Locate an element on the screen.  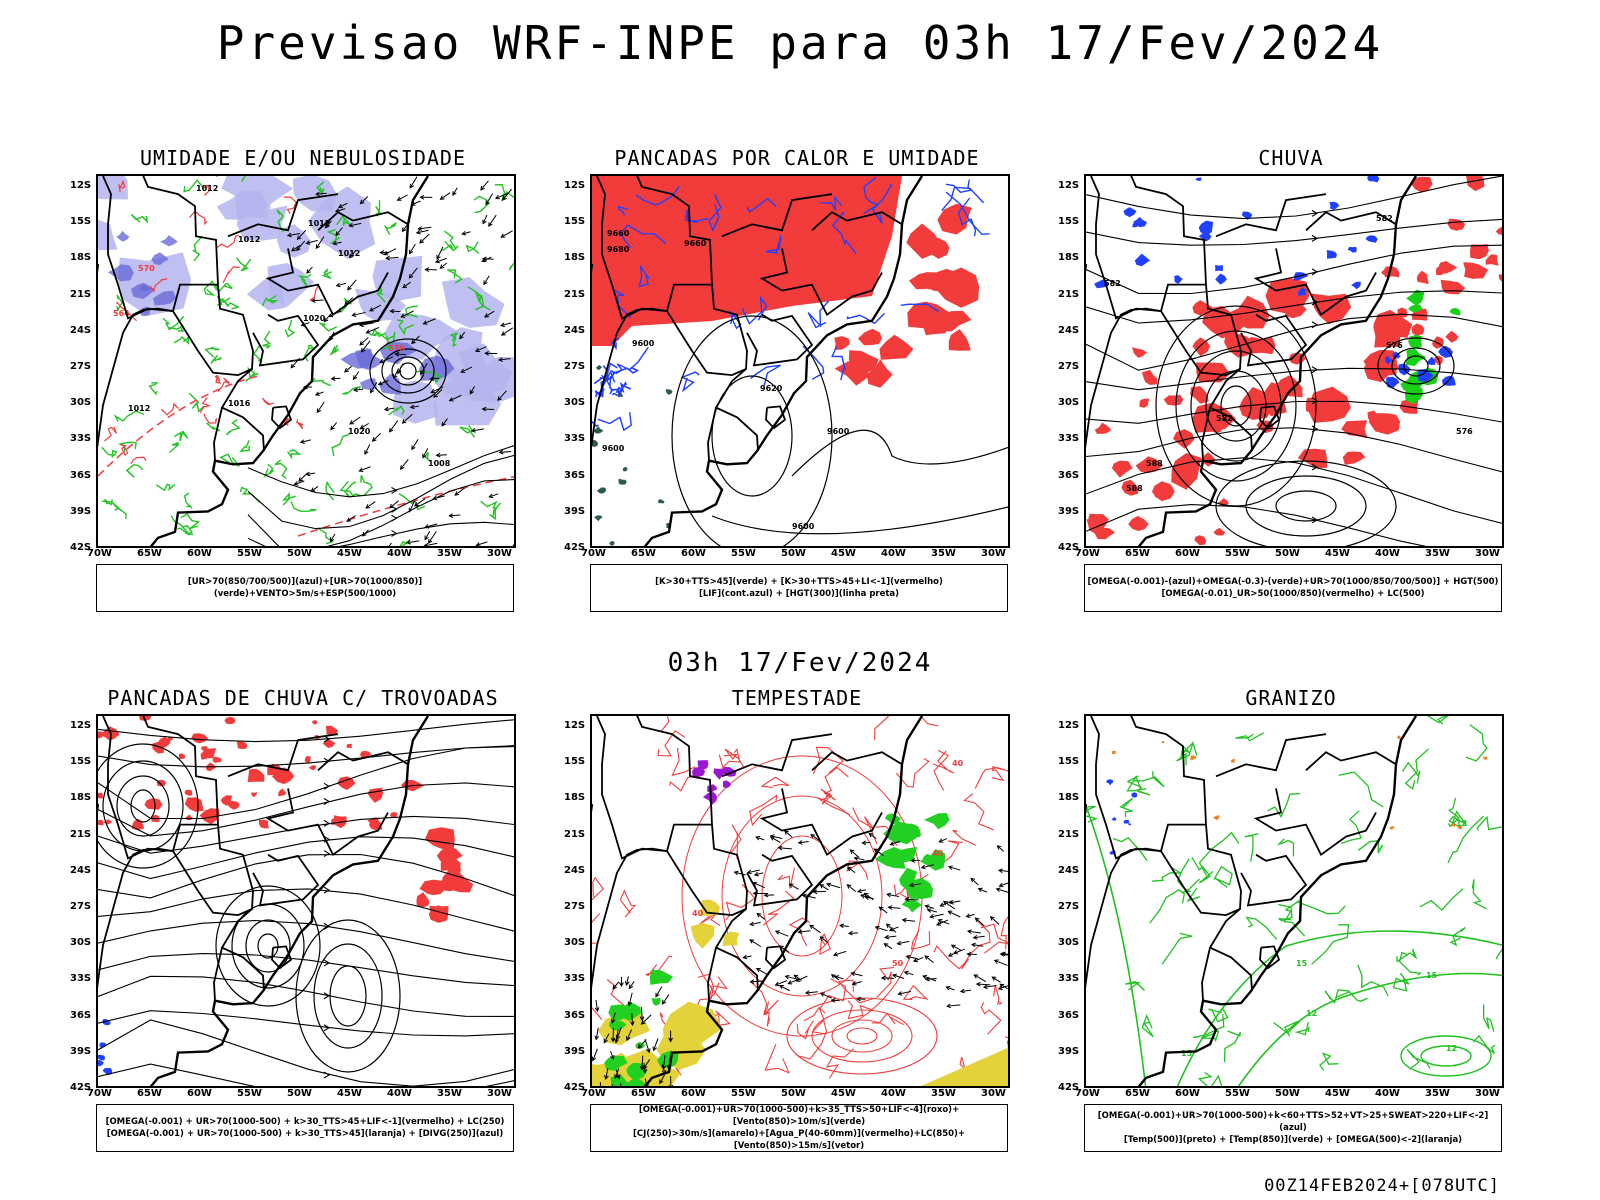
weather-fields: 40 40 40 50 is located at coordinates (800, 901).